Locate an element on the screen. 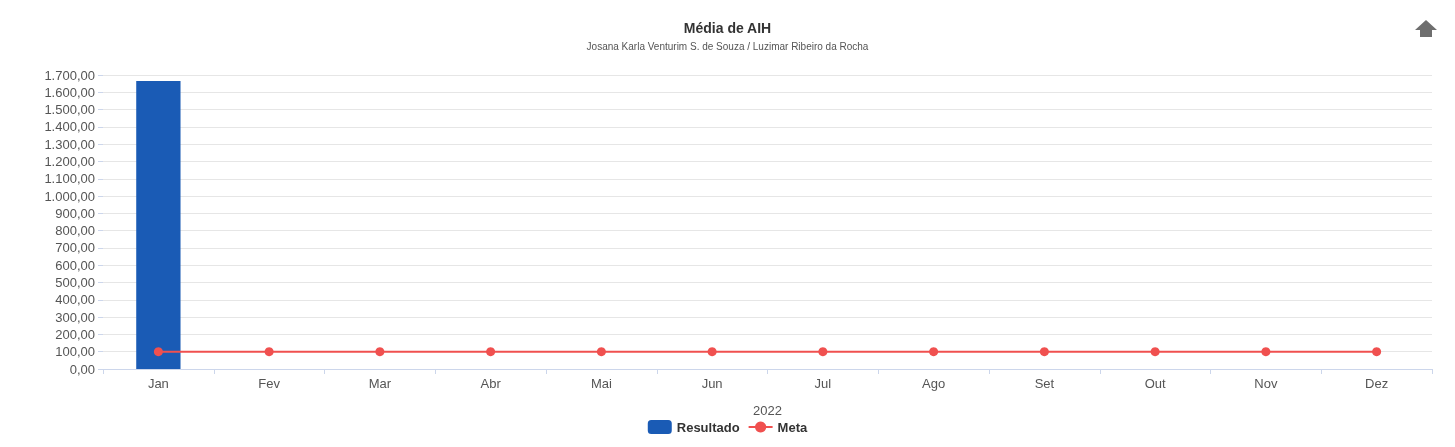 The width and height of the screenshot is (1455, 447). y-tick-label: 1.100,00 is located at coordinates (69, 179).